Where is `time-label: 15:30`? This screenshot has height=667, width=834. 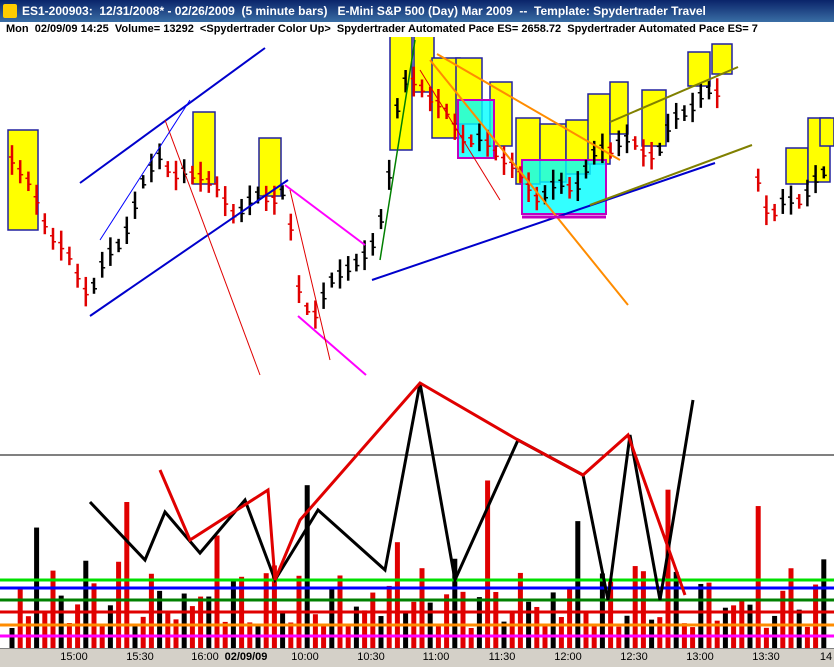
time-label: 15:30 is located at coordinates (140, 657).